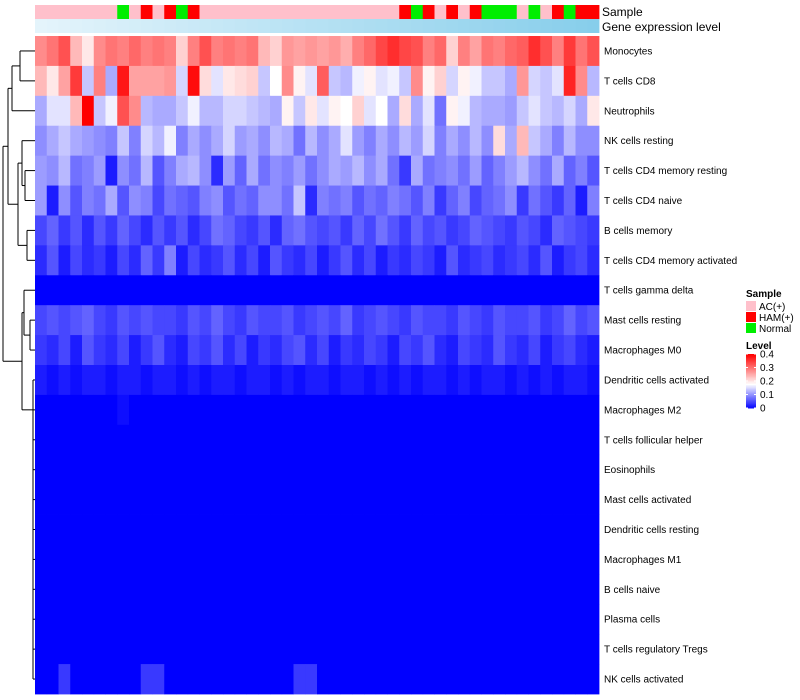 This screenshot has height=700, width=800. Describe the element at coordinates (661, 19) in the screenshot. I see `annotation-track-labels: Sample Gene expression level` at that location.